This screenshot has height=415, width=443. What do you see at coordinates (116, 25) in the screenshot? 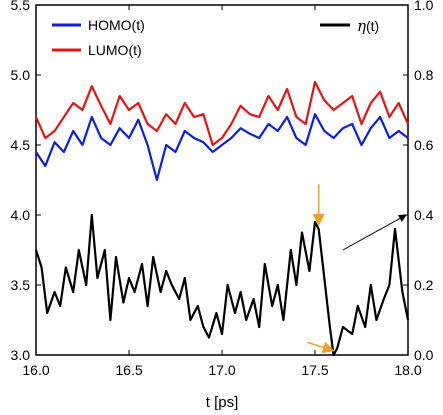
I see `legend-homo-label: HOMO(t)` at bounding box center [116, 25].